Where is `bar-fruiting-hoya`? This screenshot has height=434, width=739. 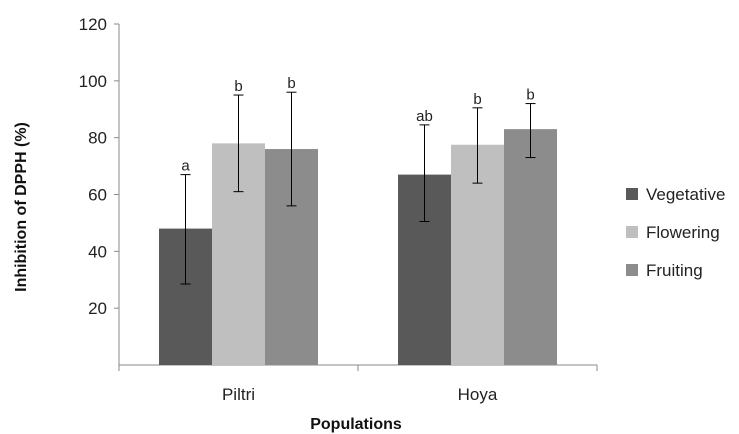
bar-fruiting-hoya is located at coordinates (530, 247).